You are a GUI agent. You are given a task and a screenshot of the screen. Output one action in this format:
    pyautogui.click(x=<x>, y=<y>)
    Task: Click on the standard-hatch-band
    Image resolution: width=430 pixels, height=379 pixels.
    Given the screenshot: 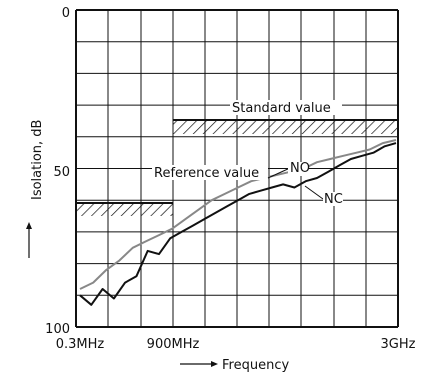 What is the action you would take?
    pyautogui.click(x=285, y=127)
    